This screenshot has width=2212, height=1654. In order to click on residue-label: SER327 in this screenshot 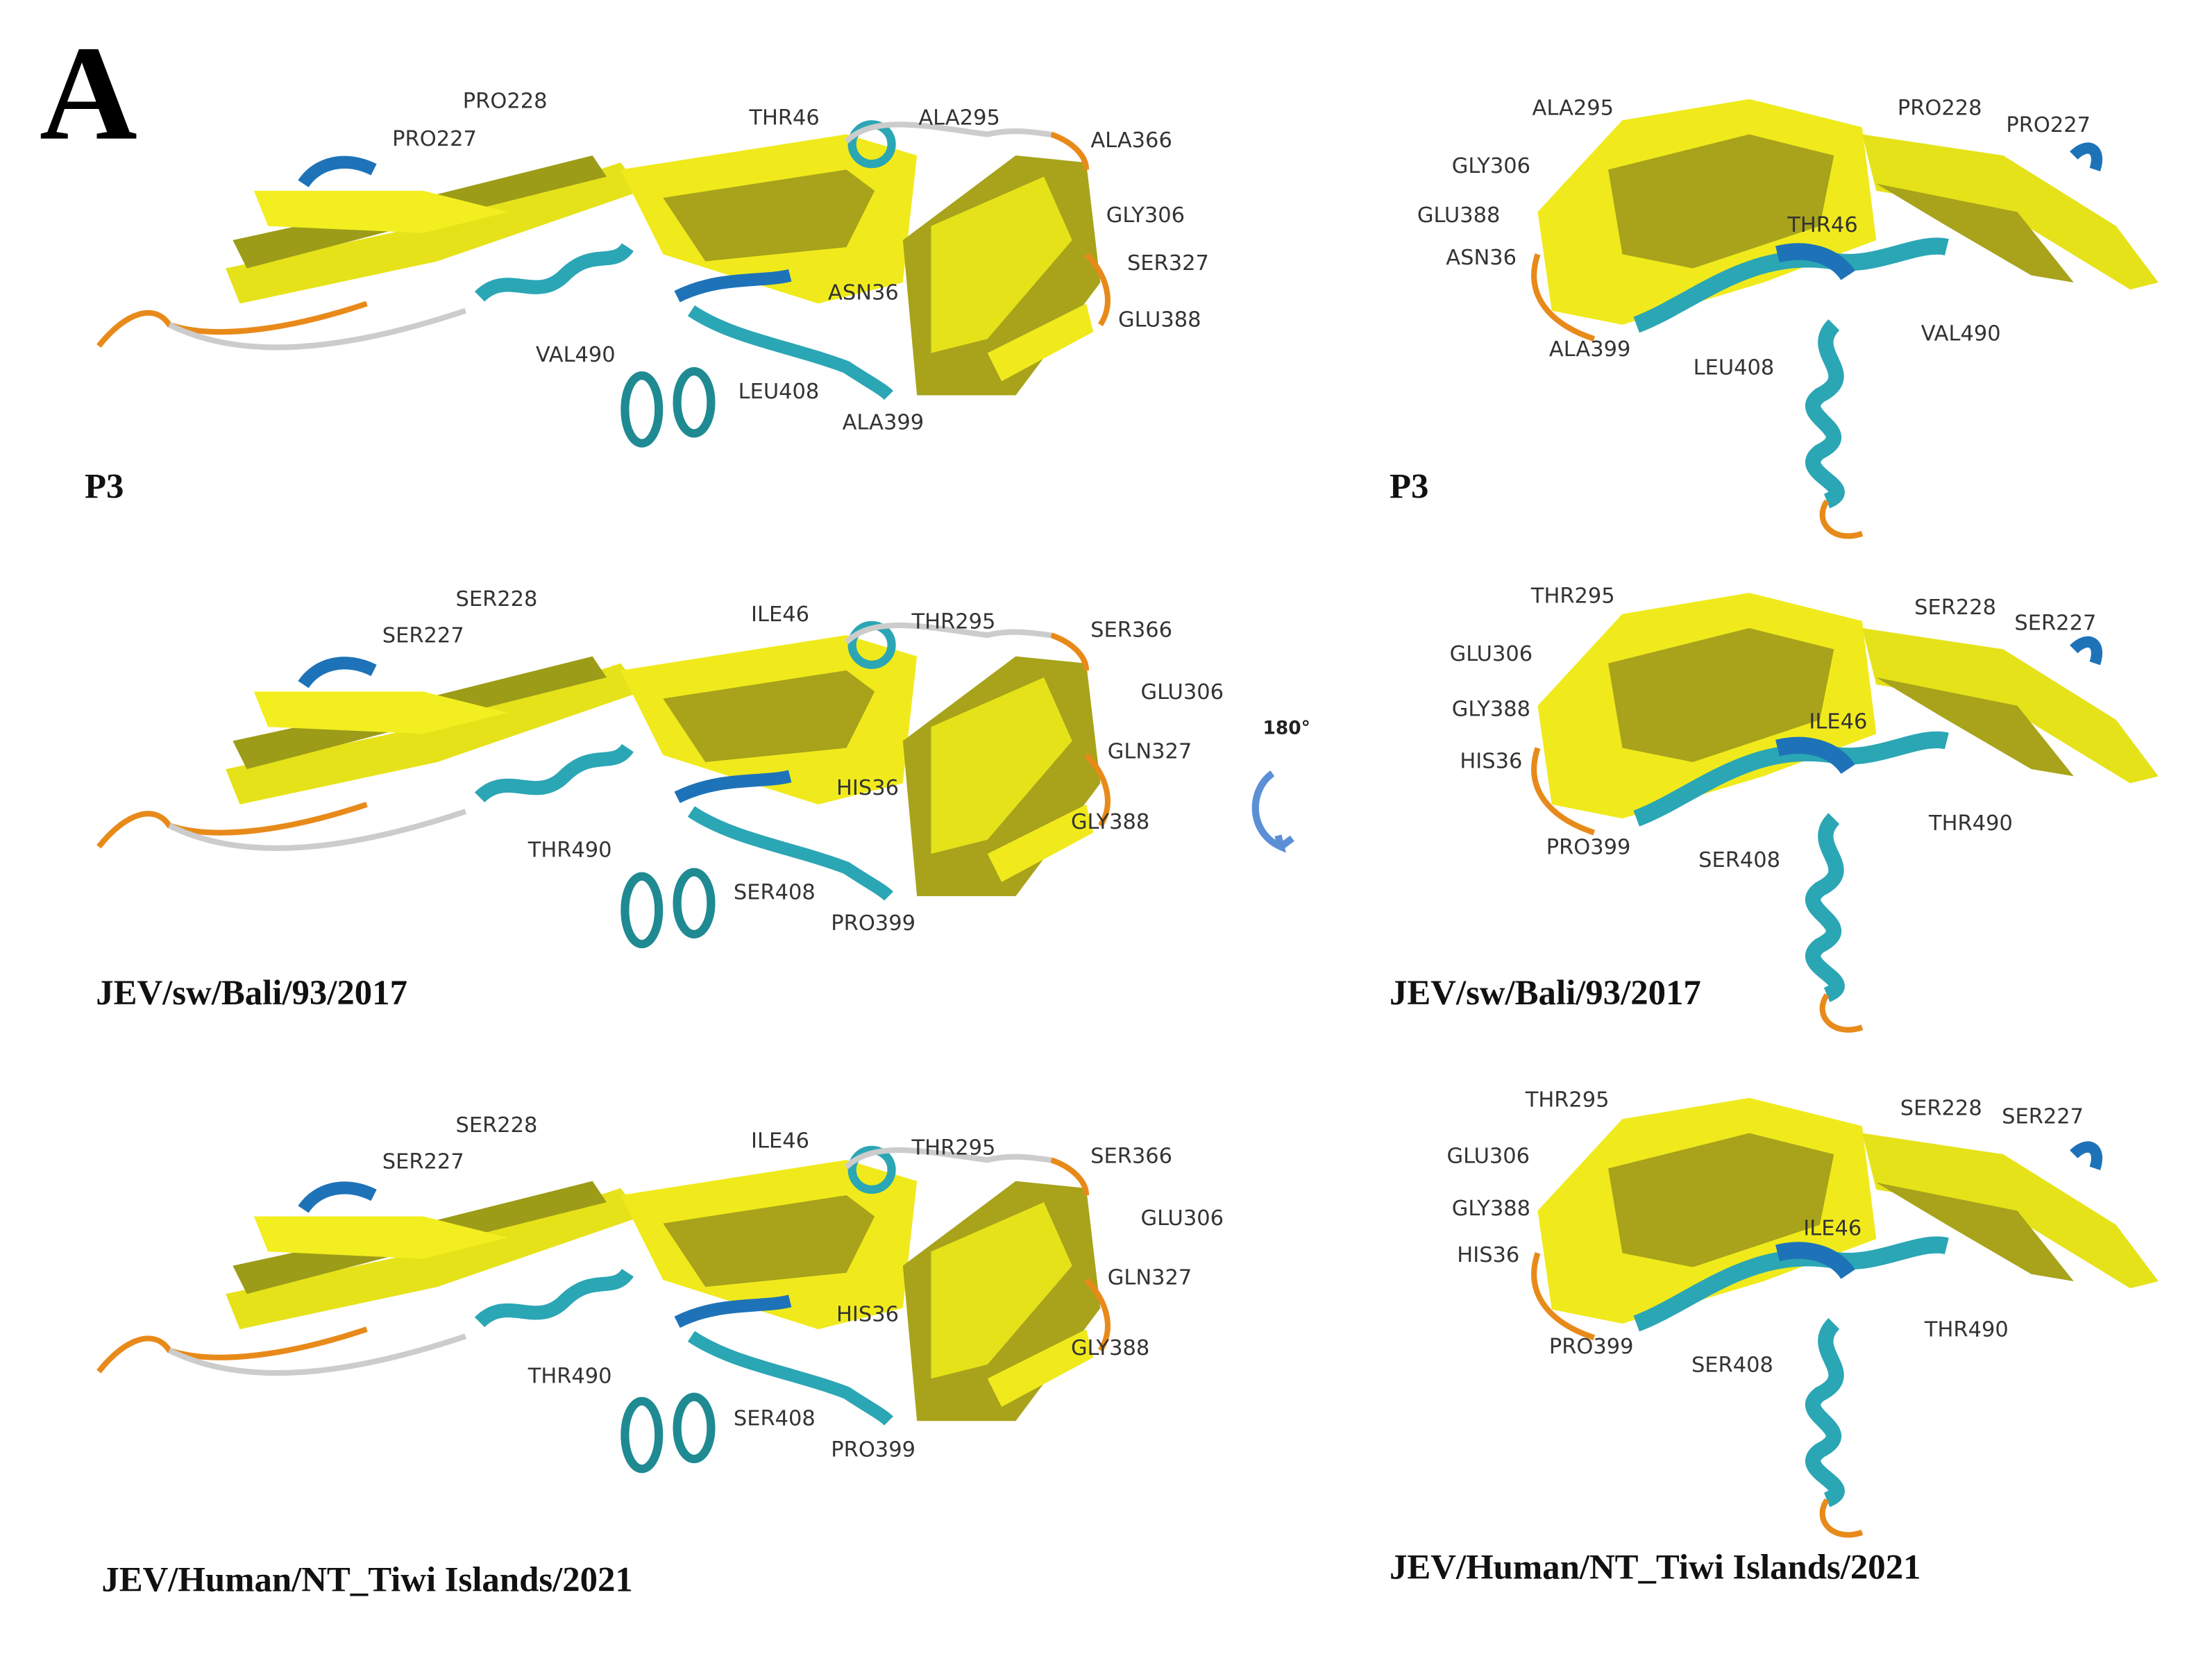, I will do `click(1168, 263)`.